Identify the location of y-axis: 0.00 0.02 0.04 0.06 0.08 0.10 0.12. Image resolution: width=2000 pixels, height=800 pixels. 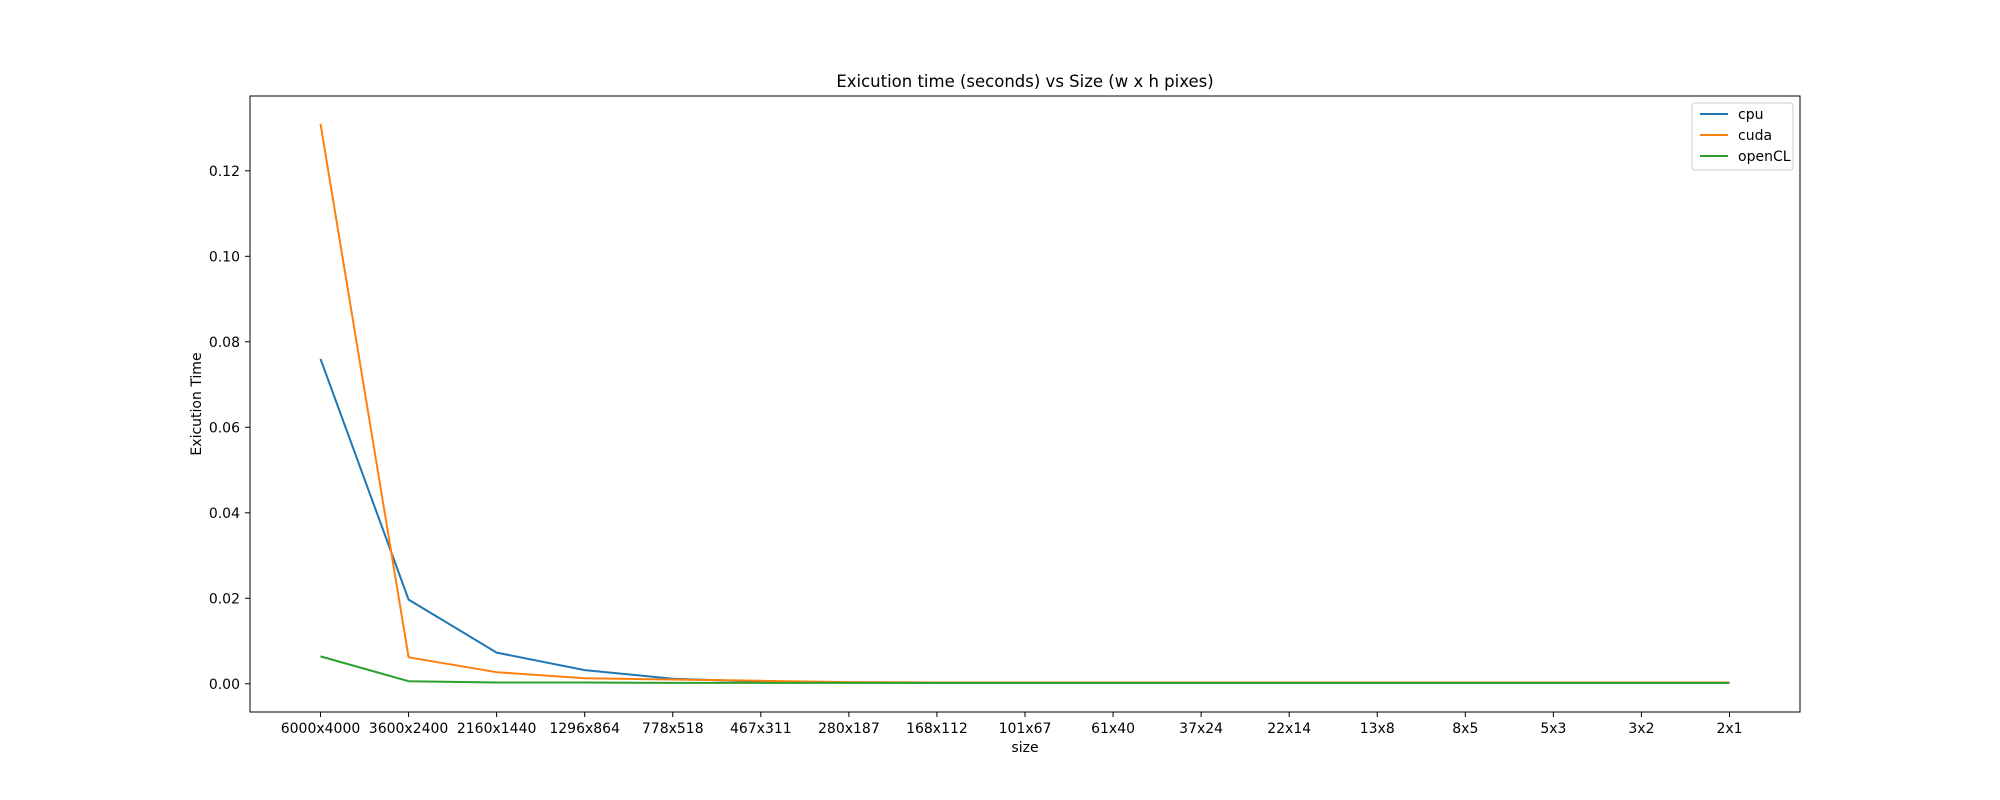
(229, 428).